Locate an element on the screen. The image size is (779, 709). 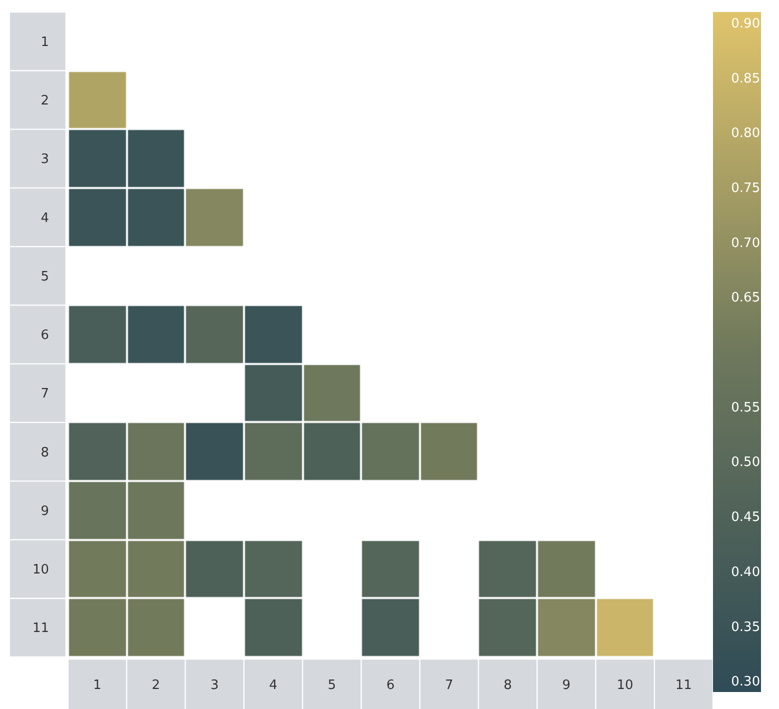
y-tick-label: 8 is located at coordinates (44, 452).